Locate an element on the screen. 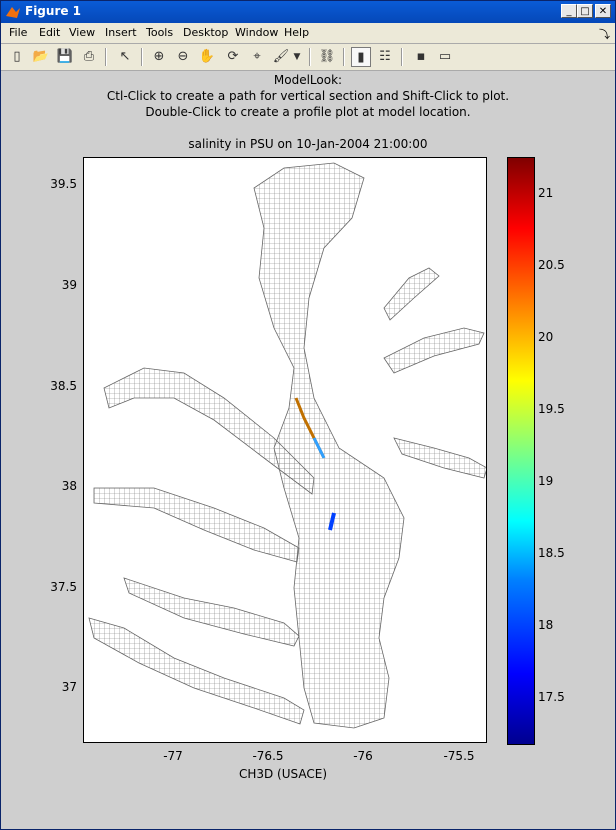 The width and height of the screenshot is (616, 830). zoom-in-icon: ⊕ is located at coordinates (159, 56).